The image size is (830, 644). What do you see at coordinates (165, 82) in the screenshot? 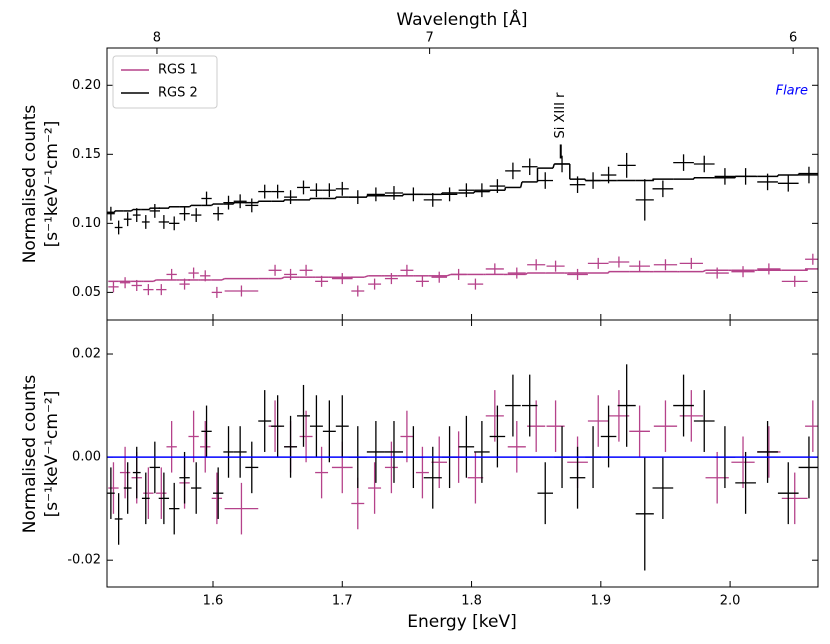
I see `legend-box` at bounding box center [165, 82].